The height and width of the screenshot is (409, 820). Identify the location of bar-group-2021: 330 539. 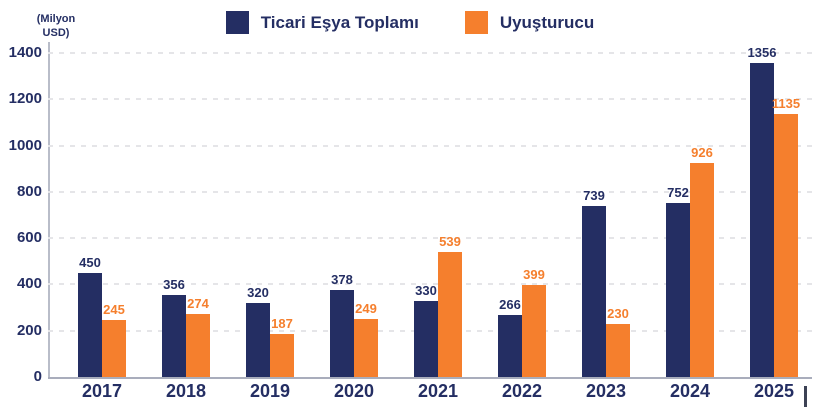
(438, 305).